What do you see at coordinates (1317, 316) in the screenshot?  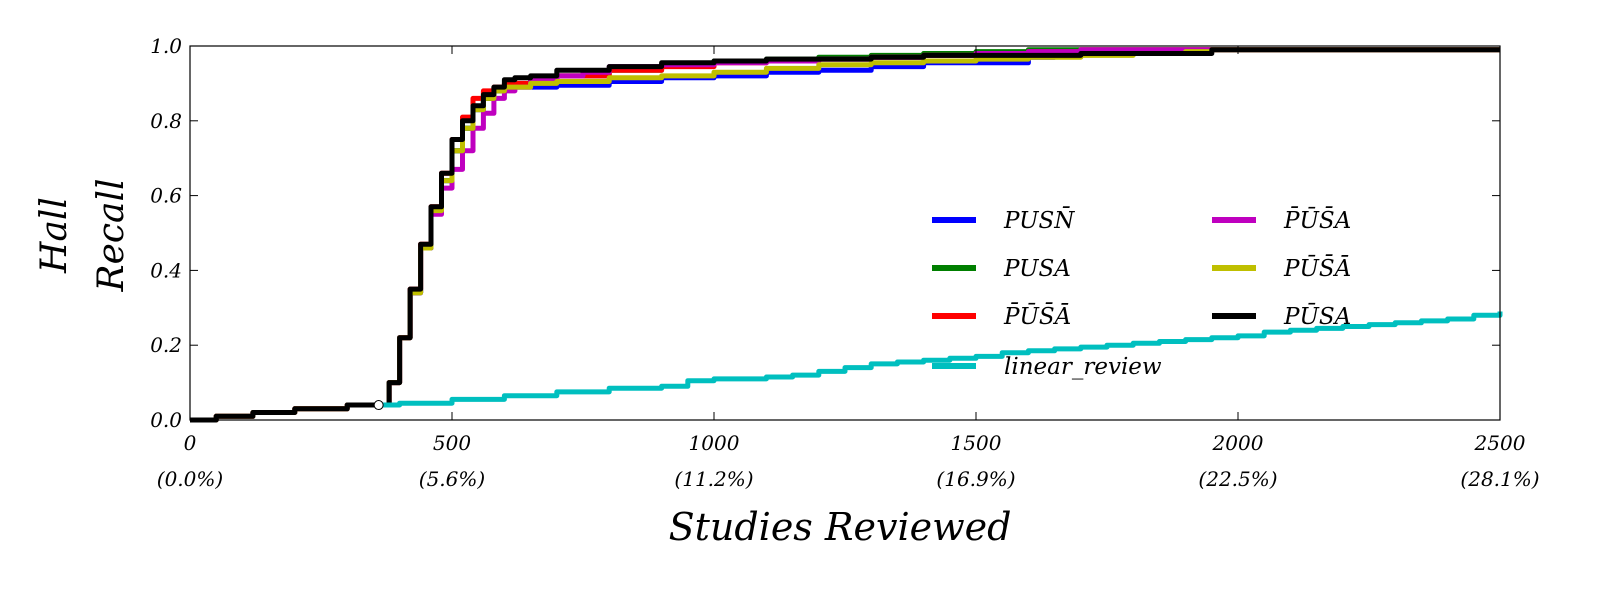 I see `legend-label: PŪSA` at bounding box center [1317, 316].